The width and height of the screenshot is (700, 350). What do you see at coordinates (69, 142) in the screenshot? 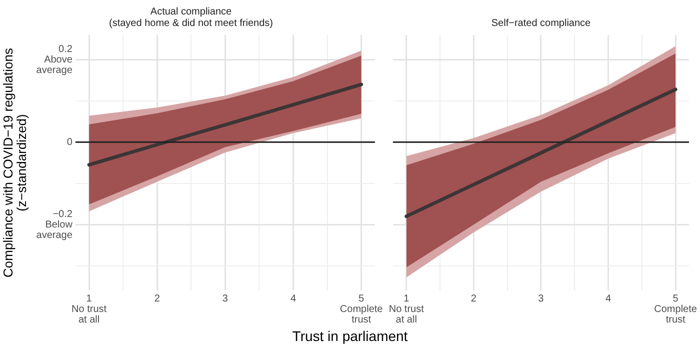
I see `y-tick-label: 0` at bounding box center [69, 142].